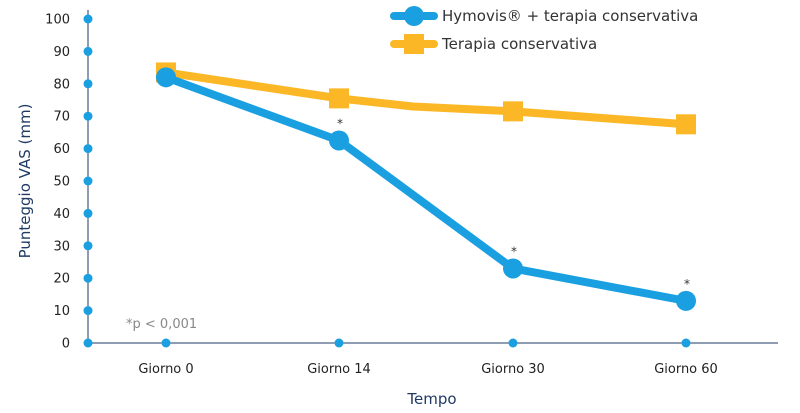 Image resolution: width=800 pixels, height=413 pixels. Describe the element at coordinates (61, 311) in the screenshot. I see `y-tick-label: 10` at that location.